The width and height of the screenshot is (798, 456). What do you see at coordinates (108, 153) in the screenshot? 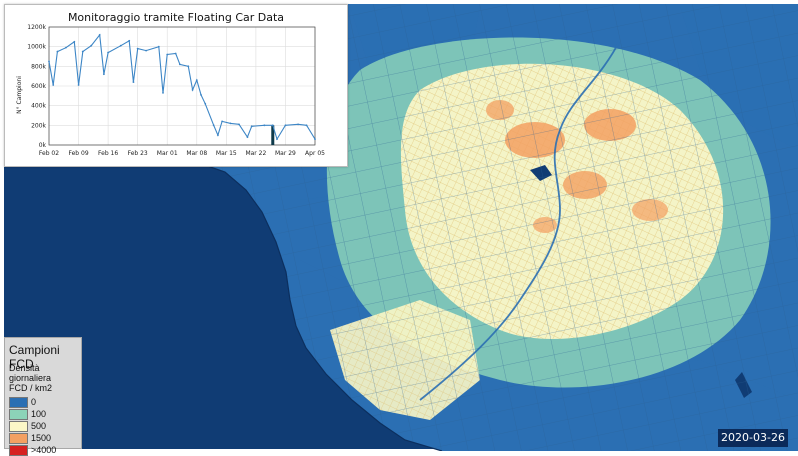
I see `x-tick-label: Feb 16` at bounding box center [108, 153].